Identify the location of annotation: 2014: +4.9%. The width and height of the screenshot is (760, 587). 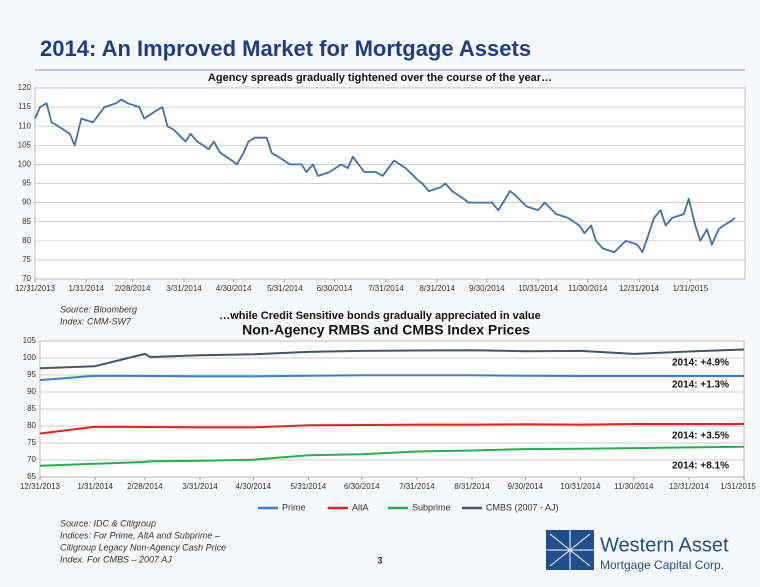
(700, 363).